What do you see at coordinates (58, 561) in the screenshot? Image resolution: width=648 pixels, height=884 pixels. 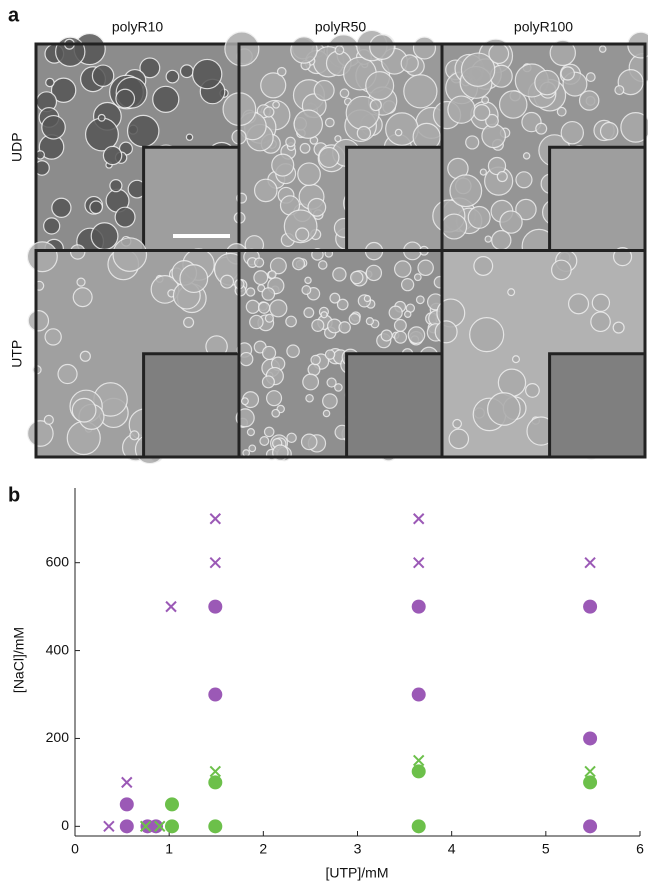 I see `y-tick-label: 600` at bounding box center [58, 561].